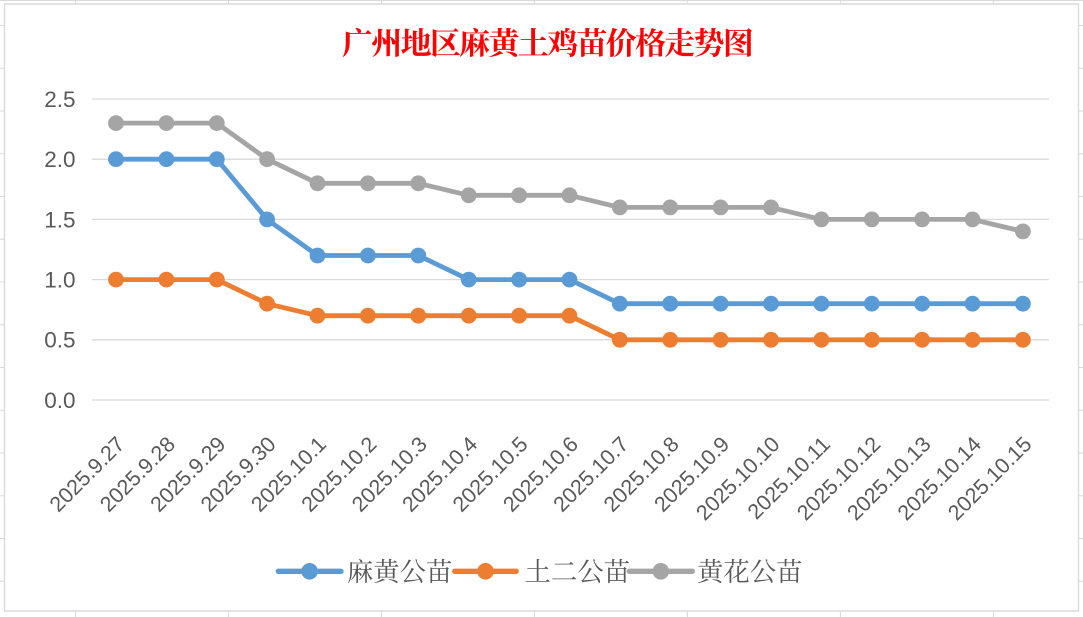 This screenshot has width=1083, height=617. Describe the element at coordinates (59, 219) in the screenshot. I see `svg-text: 1.5` at that location.